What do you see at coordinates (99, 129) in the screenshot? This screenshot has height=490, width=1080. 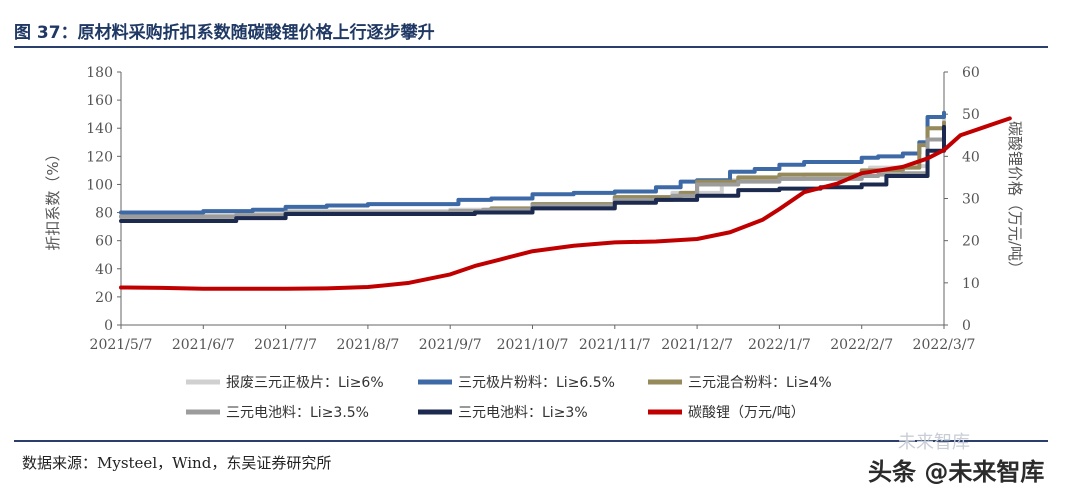 I see `left-tick-label: 140` at bounding box center [99, 129].